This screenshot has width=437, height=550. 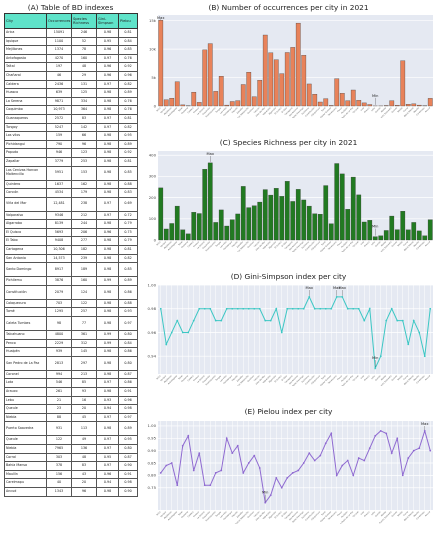 What do you see at coordinates (153, 48) in the screenshot?
I see `y-tick-label: 10k` at bounding box center [153, 48].